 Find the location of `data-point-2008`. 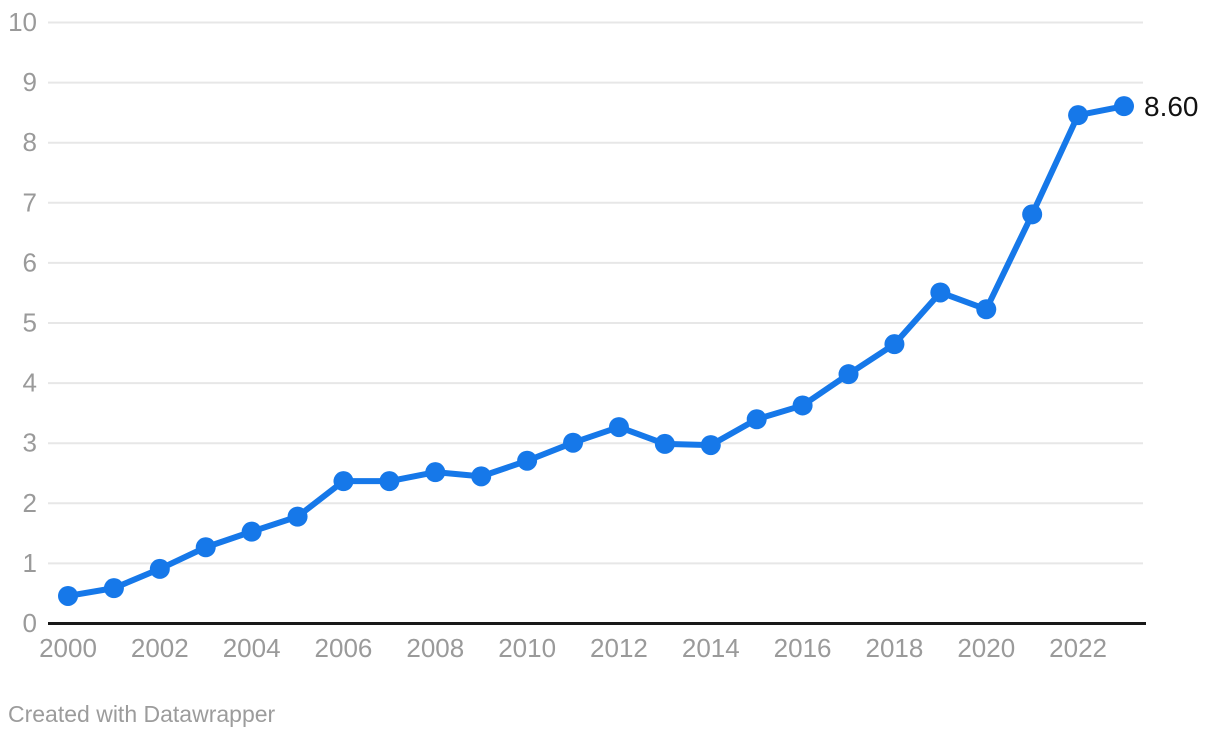

data-point-2008 is located at coordinates (435, 472).